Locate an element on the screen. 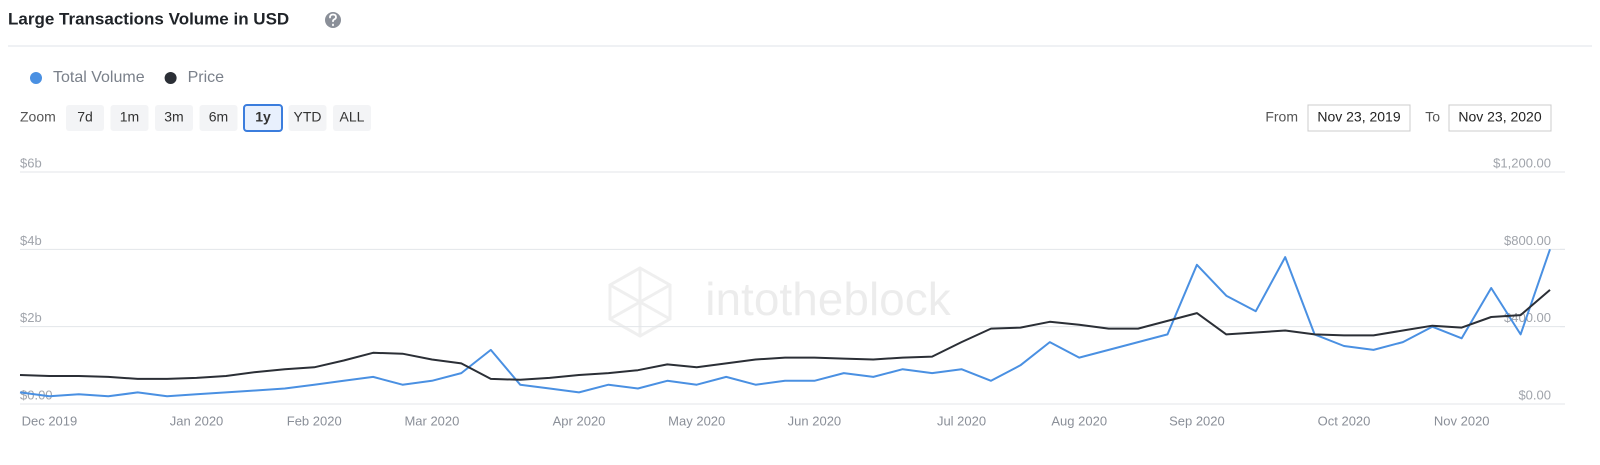 The image size is (1600, 465). x-tick-label: May 2020 is located at coordinates (696, 420).